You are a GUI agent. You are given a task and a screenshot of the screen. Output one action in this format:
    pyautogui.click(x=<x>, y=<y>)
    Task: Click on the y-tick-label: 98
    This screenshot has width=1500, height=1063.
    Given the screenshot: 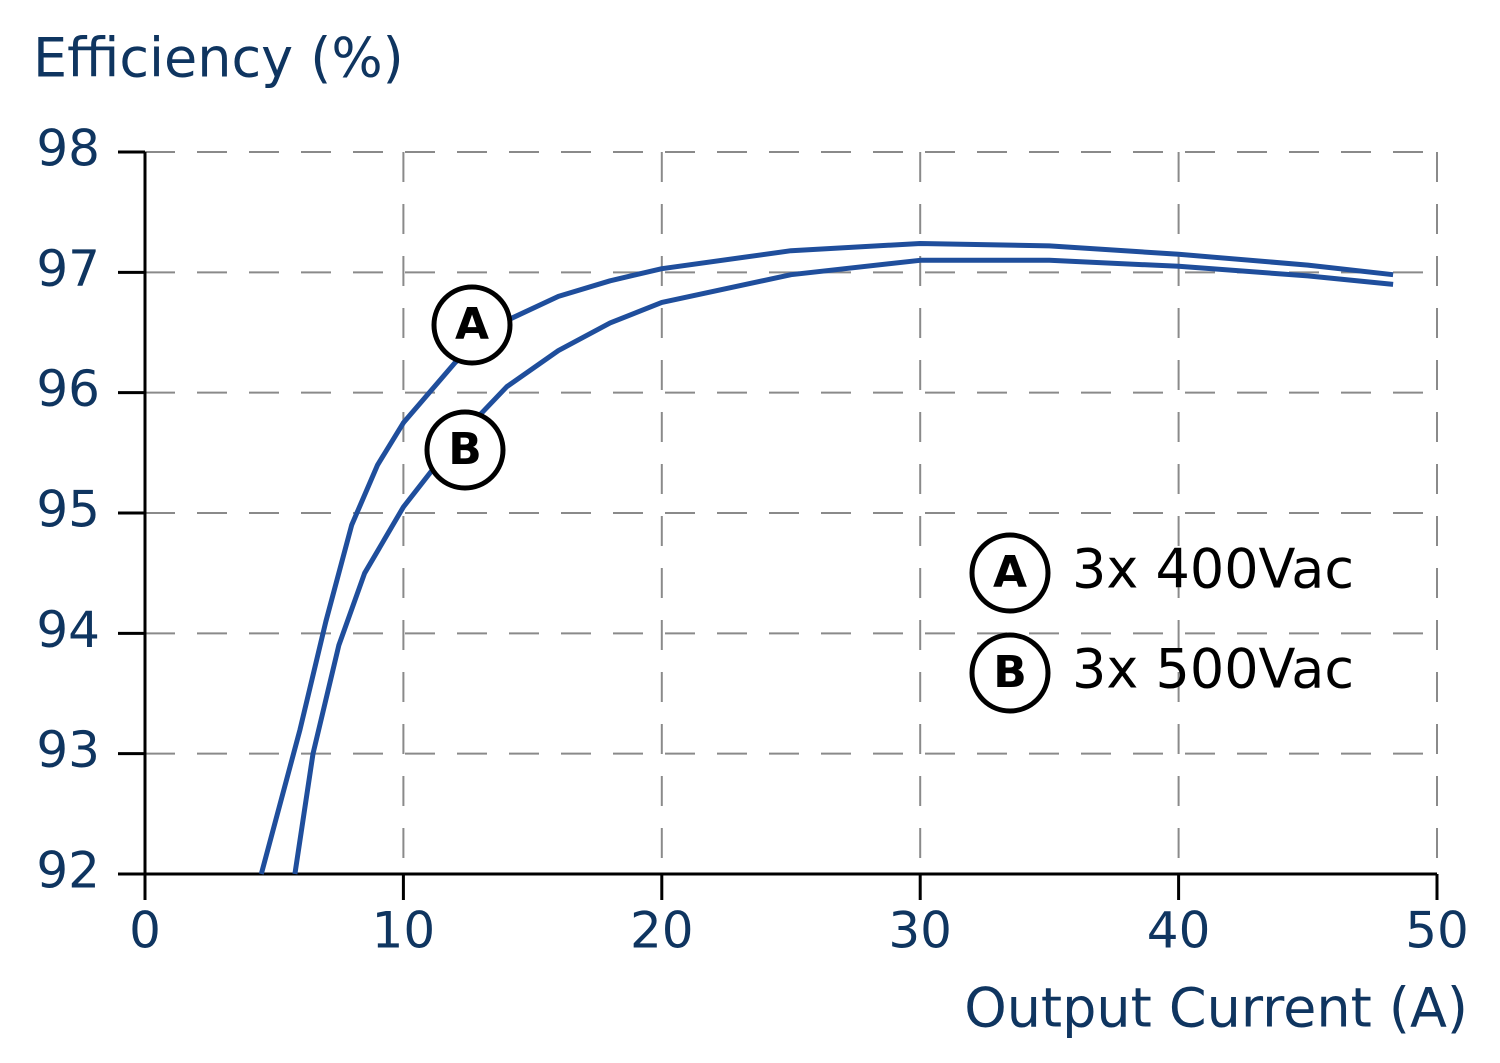 What is the action you would take?
    pyautogui.click(x=68, y=149)
    